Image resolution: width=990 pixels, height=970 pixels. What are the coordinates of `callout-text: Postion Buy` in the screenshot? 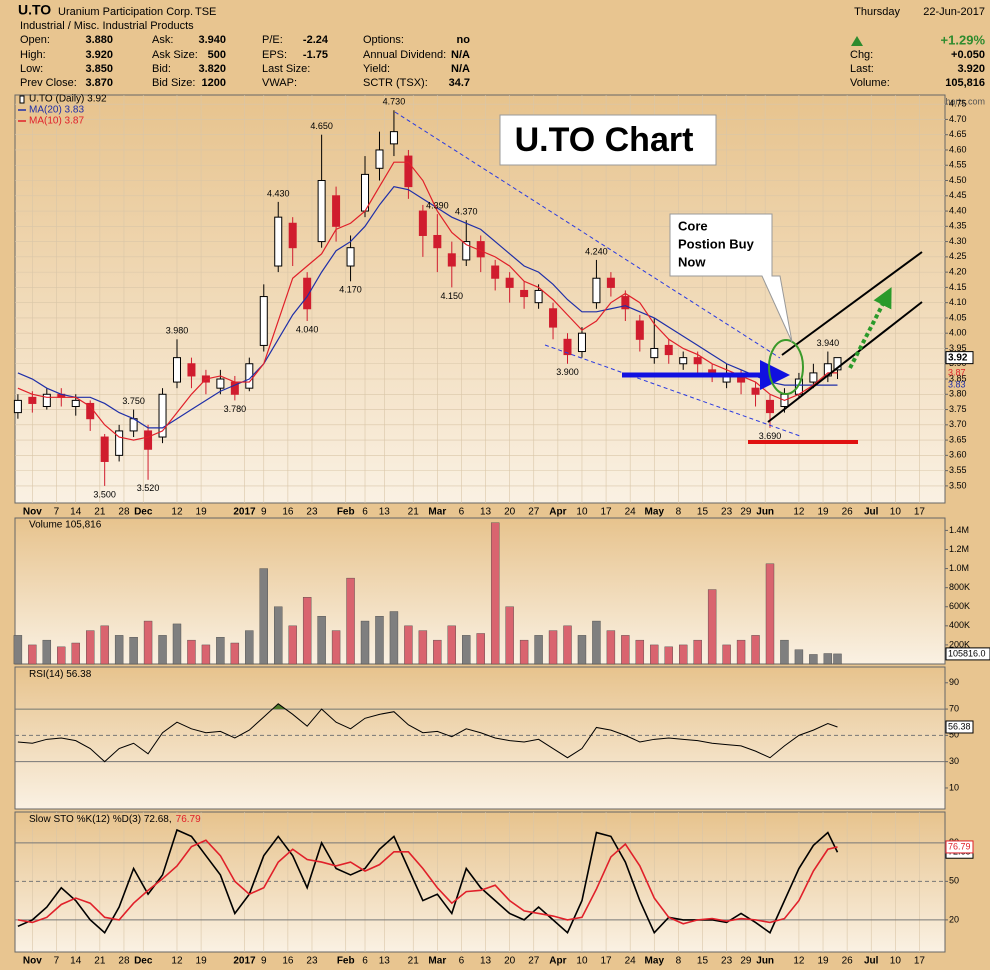 It's located at (716, 243).